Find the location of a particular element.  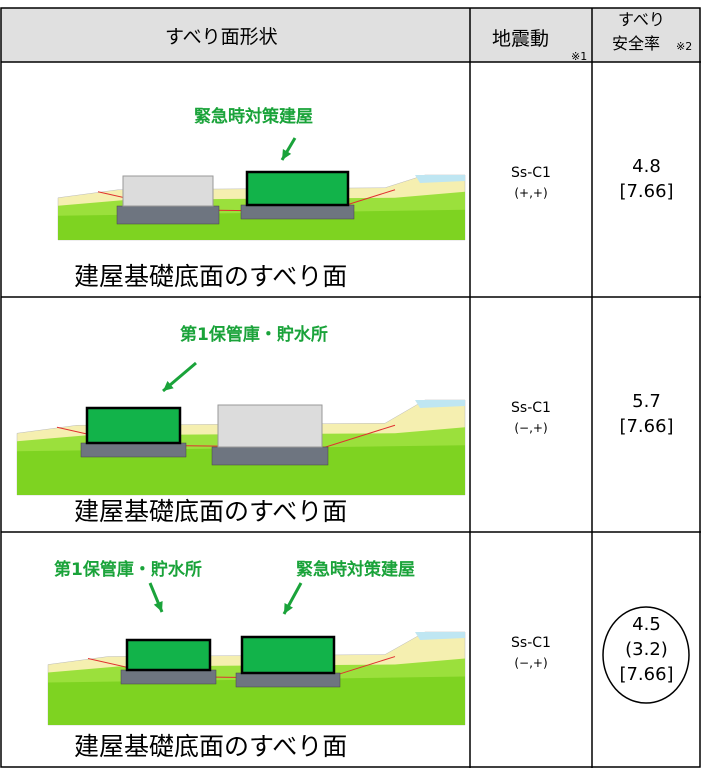

safety-factor: (3.2) is located at coordinates (646, 649).